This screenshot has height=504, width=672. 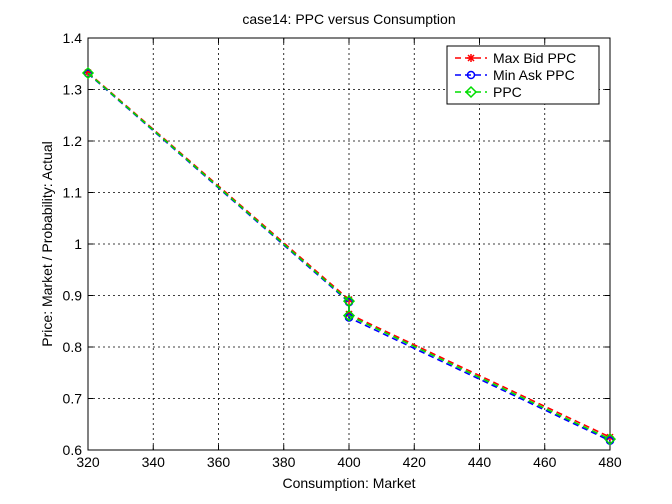 I want to click on legend-label-min-ask: Min Ask PPC, so click(x=534, y=75).